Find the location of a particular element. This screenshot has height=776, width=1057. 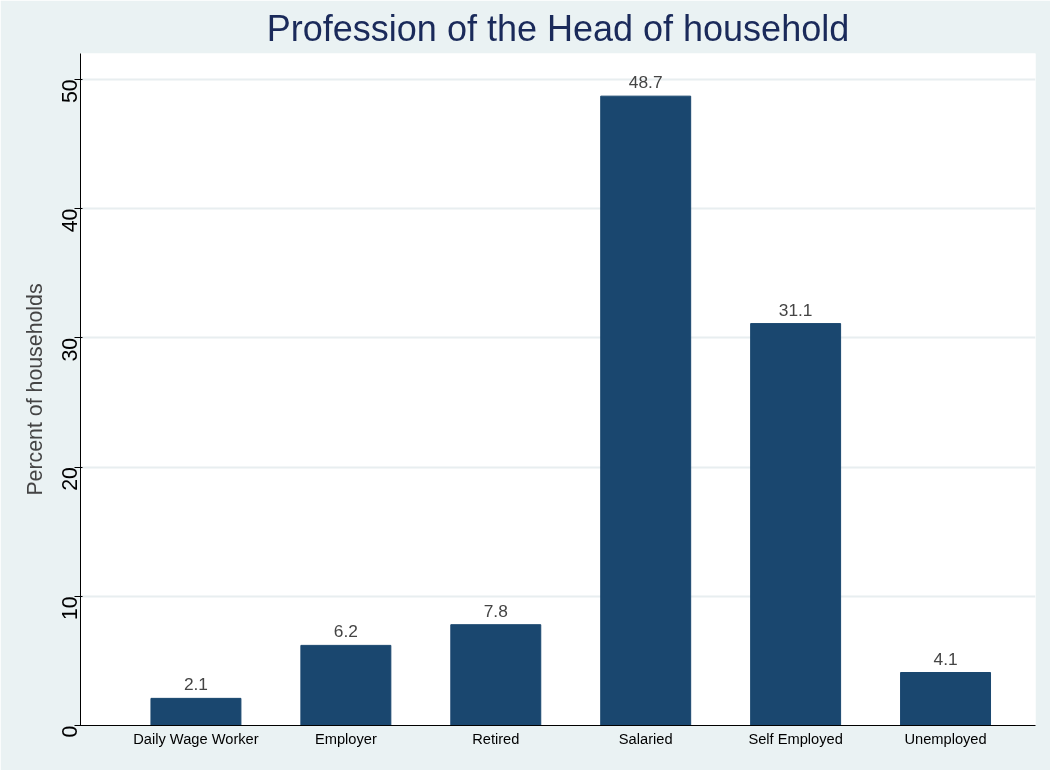

data-label: 48.7 is located at coordinates (645, 82).